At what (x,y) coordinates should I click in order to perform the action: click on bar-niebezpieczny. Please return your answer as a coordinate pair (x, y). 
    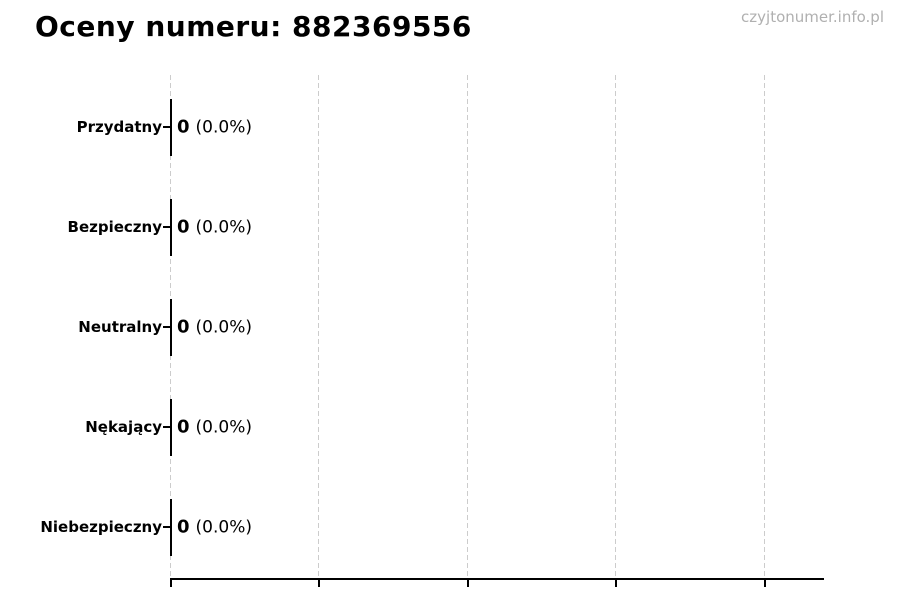
    Looking at the image, I should click on (171, 527).